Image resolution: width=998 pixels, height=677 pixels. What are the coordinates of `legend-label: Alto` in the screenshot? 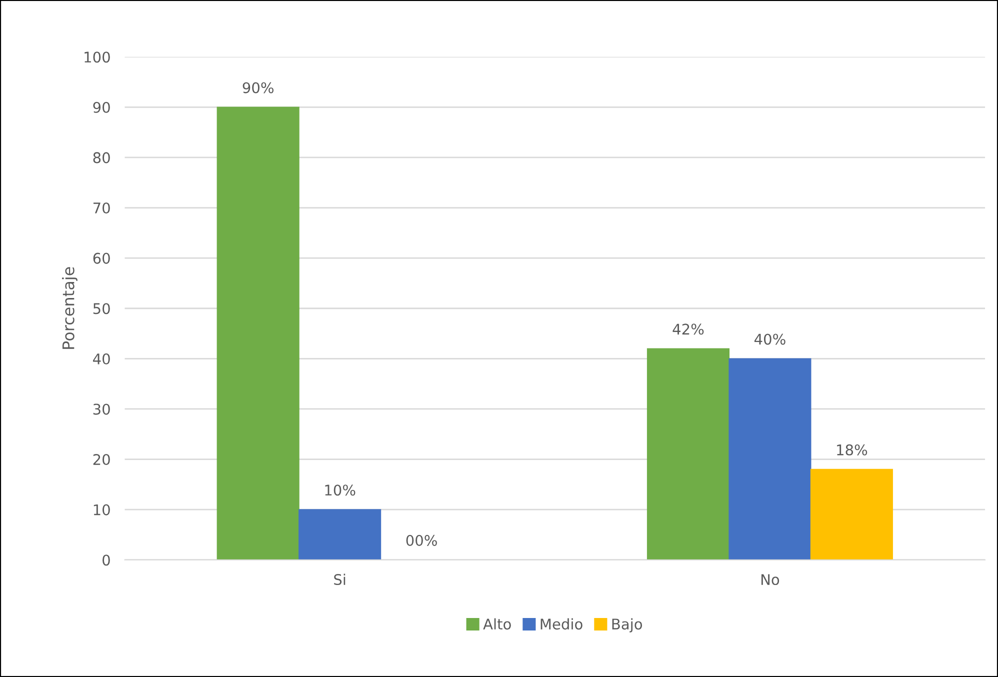 It's located at (497, 624).